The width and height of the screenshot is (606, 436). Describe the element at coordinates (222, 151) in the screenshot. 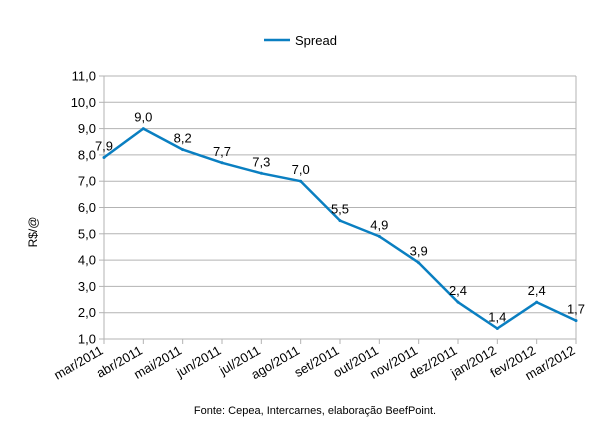

I see `data-label-3: 7,7` at that location.